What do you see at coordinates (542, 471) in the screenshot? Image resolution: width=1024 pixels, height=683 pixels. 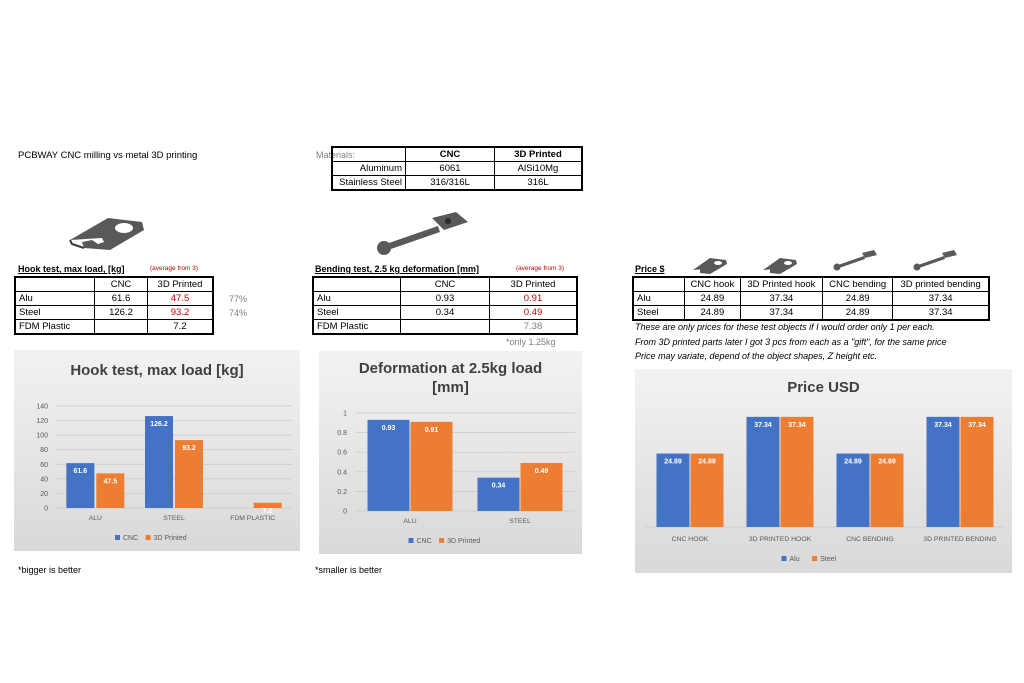 I see `data-label: 0.49` at bounding box center [542, 471].